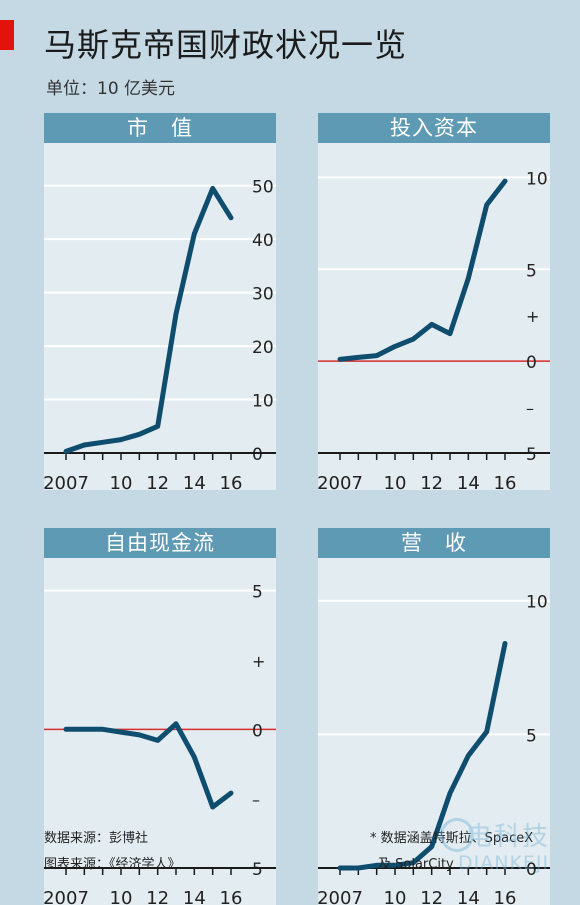 The height and width of the screenshot is (905, 580). I want to click on panel-title: 营 收, so click(434, 543).